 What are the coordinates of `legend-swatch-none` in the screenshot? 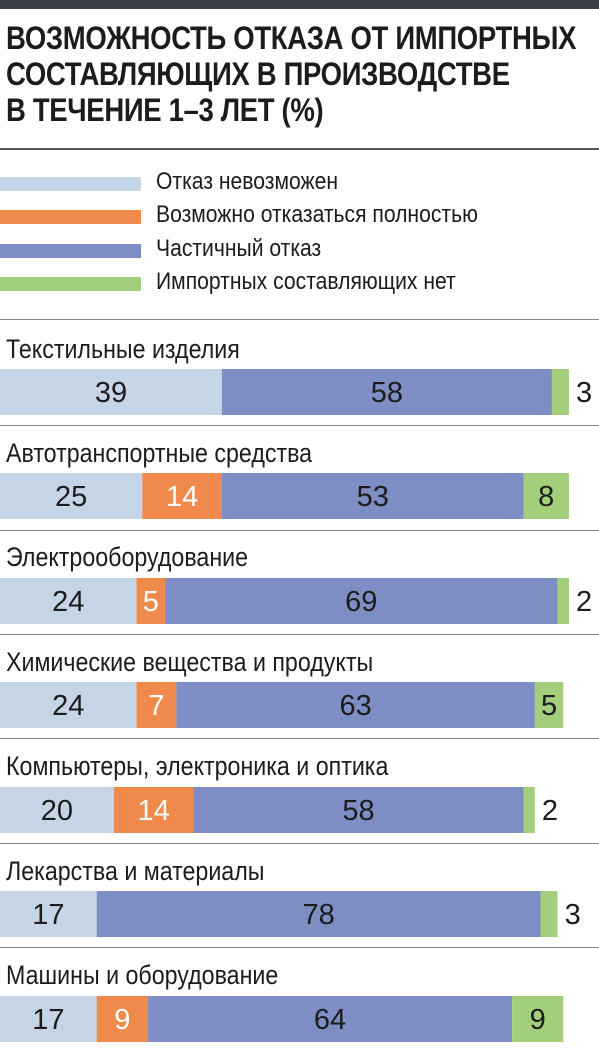 It's located at (70, 284).